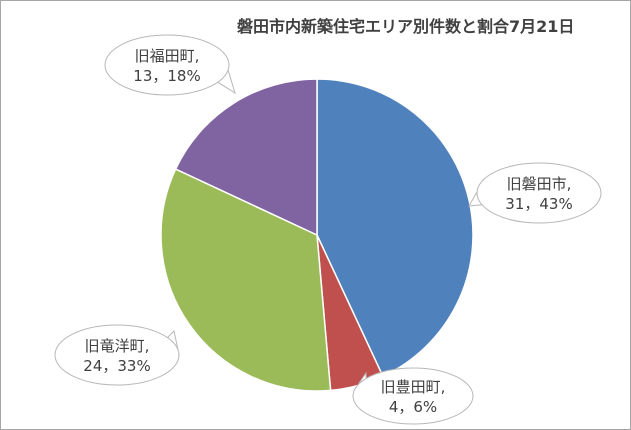 This screenshot has height=430, width=631. I want to click on slice-label: 旧竜洋町,, so click(117, 346).